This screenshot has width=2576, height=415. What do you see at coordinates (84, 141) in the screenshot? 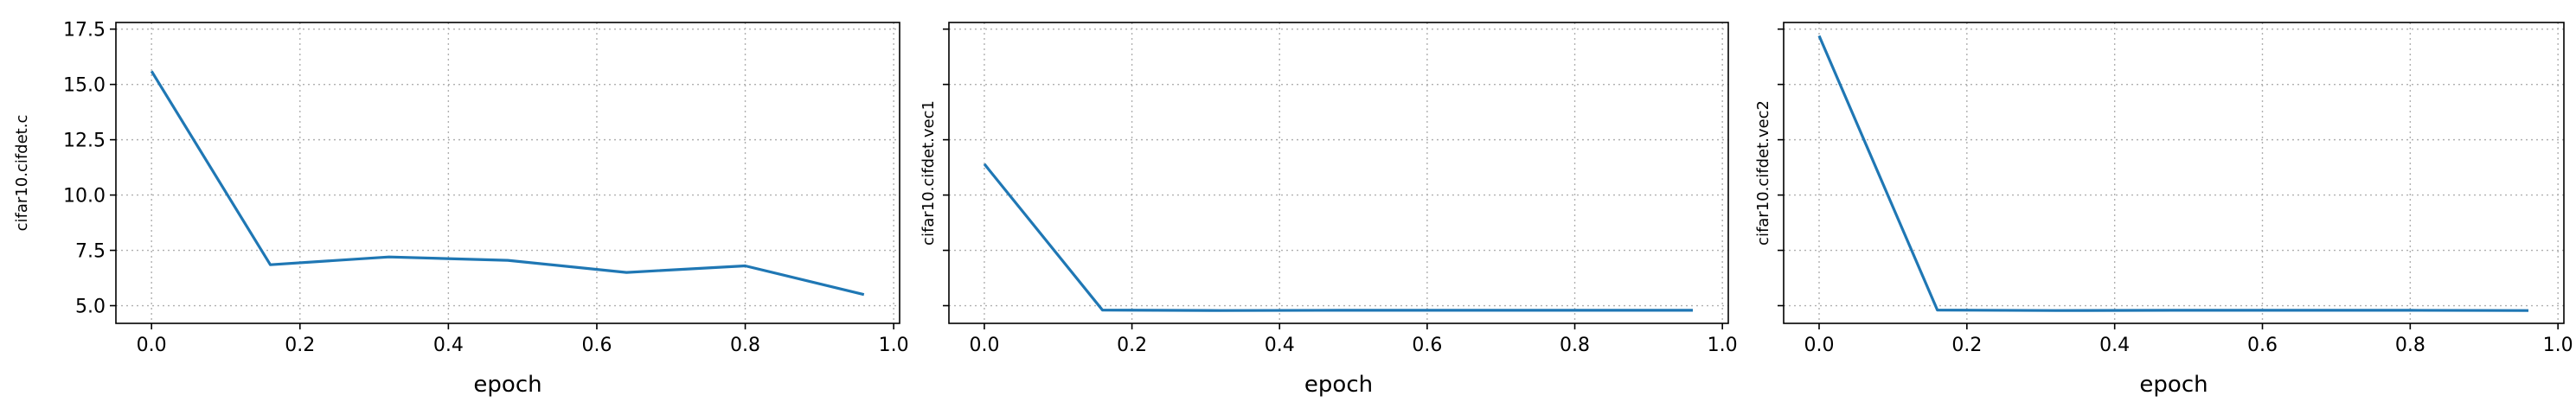
I see `y-tick-label: 12.5` at bounding box center [84, 141].